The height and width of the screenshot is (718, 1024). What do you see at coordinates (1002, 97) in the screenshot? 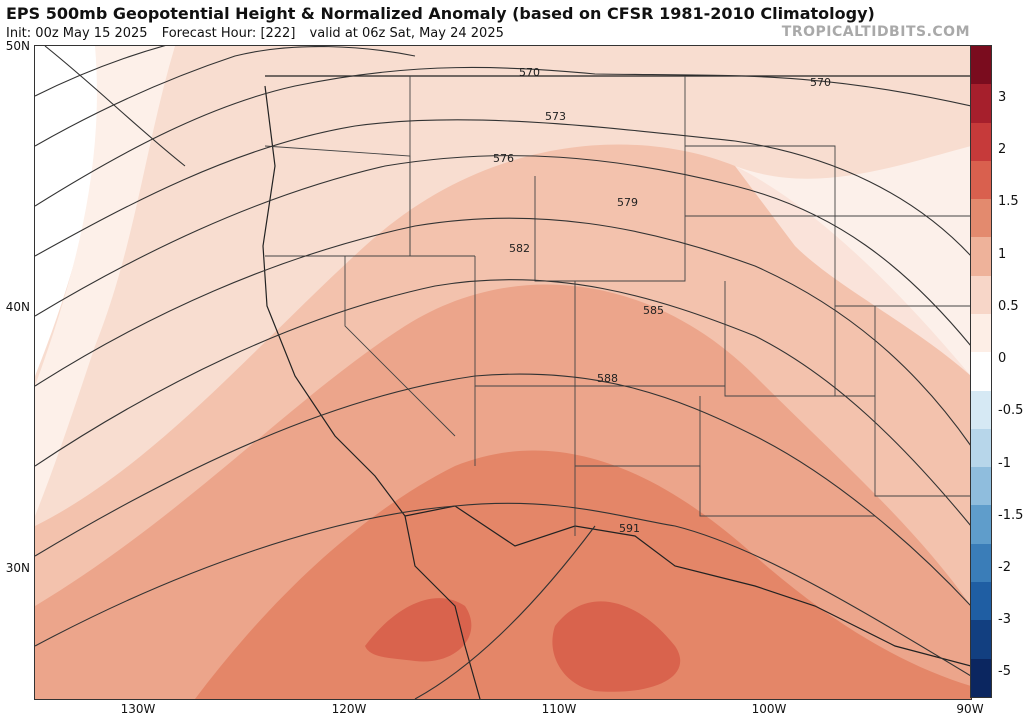
I see `colorbar-tick: 3` at bounding box center [1002, 97].